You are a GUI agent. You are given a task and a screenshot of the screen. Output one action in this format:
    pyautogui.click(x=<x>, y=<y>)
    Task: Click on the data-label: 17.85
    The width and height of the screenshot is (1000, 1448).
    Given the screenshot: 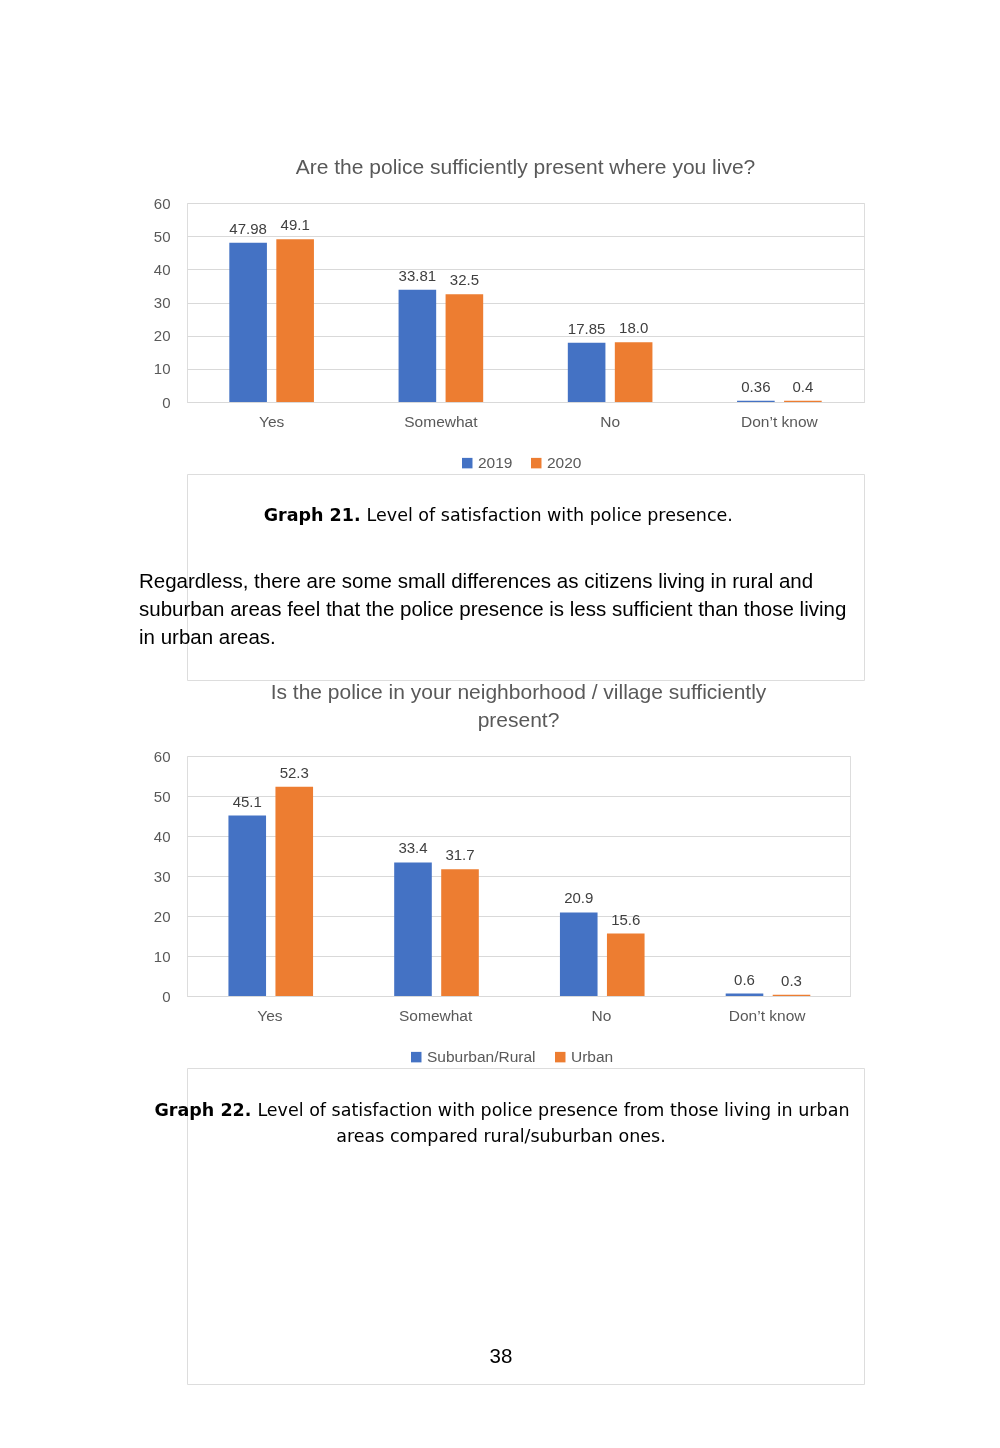 What is the action you would take?
    pyautogui.click(x=586, y=328)
    